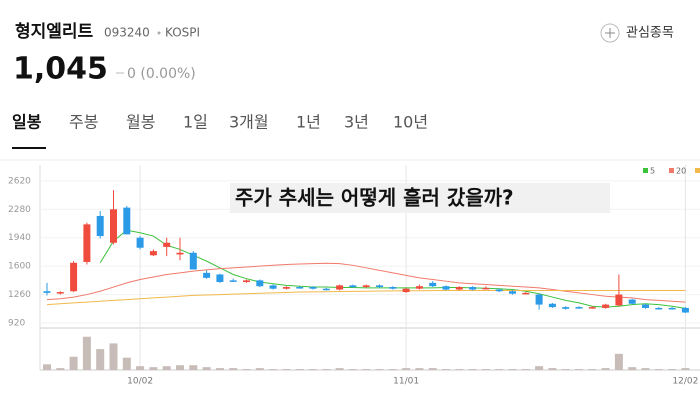 The image size is (700, 400). What do you see at coordinates (220, 122) in the screenshot?
I see `tabs: 일봉 주봉 월봉 1일 3개월 1년 3년 10년` at bounding box center [220, 122].